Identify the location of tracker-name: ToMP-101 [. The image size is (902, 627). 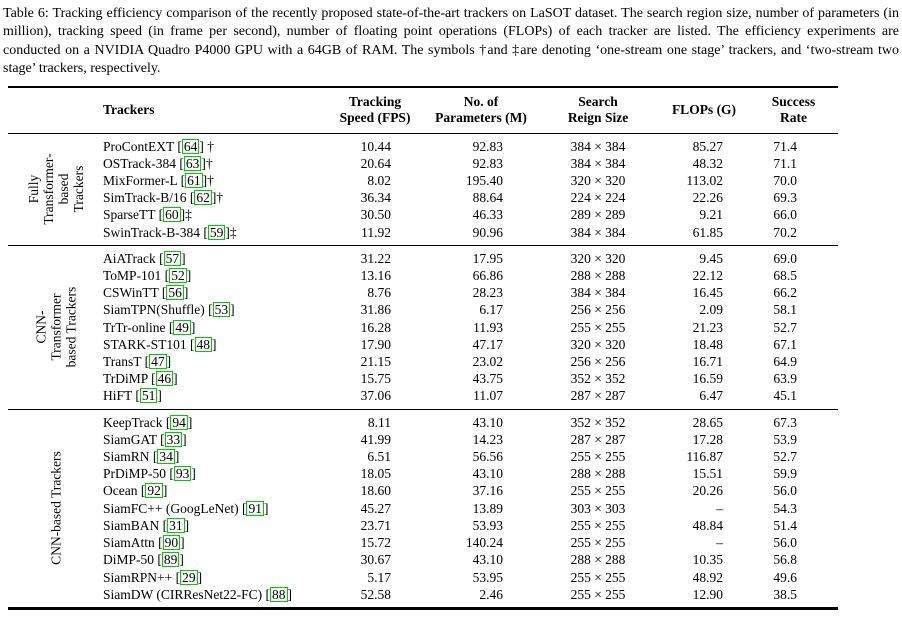
(136, 276).